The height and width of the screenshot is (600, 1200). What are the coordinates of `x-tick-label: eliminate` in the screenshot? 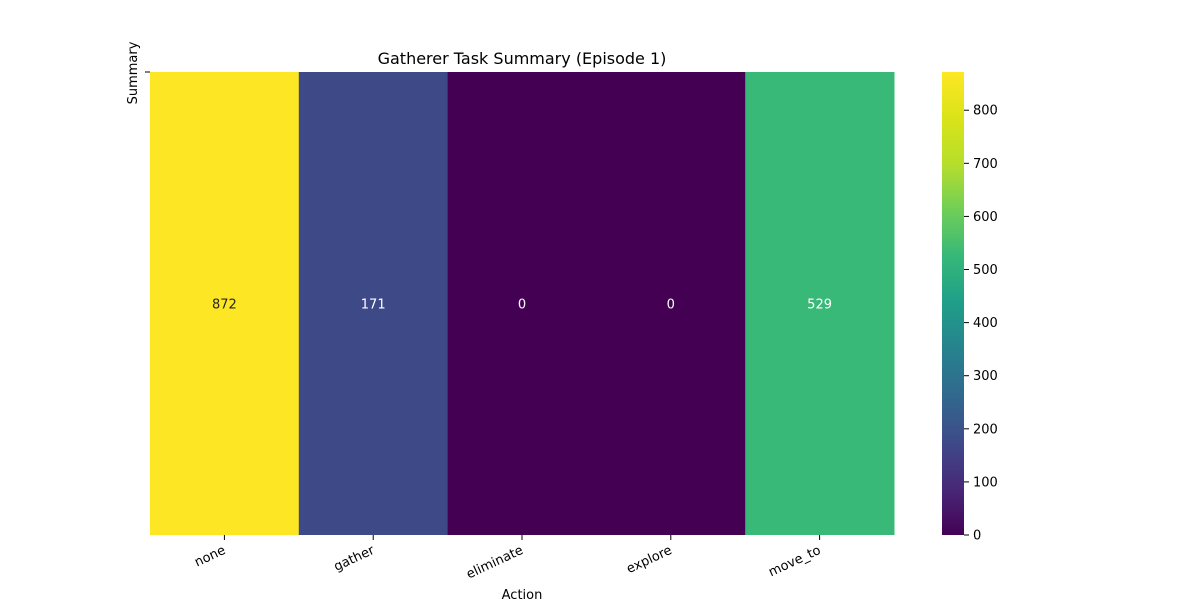 It's located at (494, 562).